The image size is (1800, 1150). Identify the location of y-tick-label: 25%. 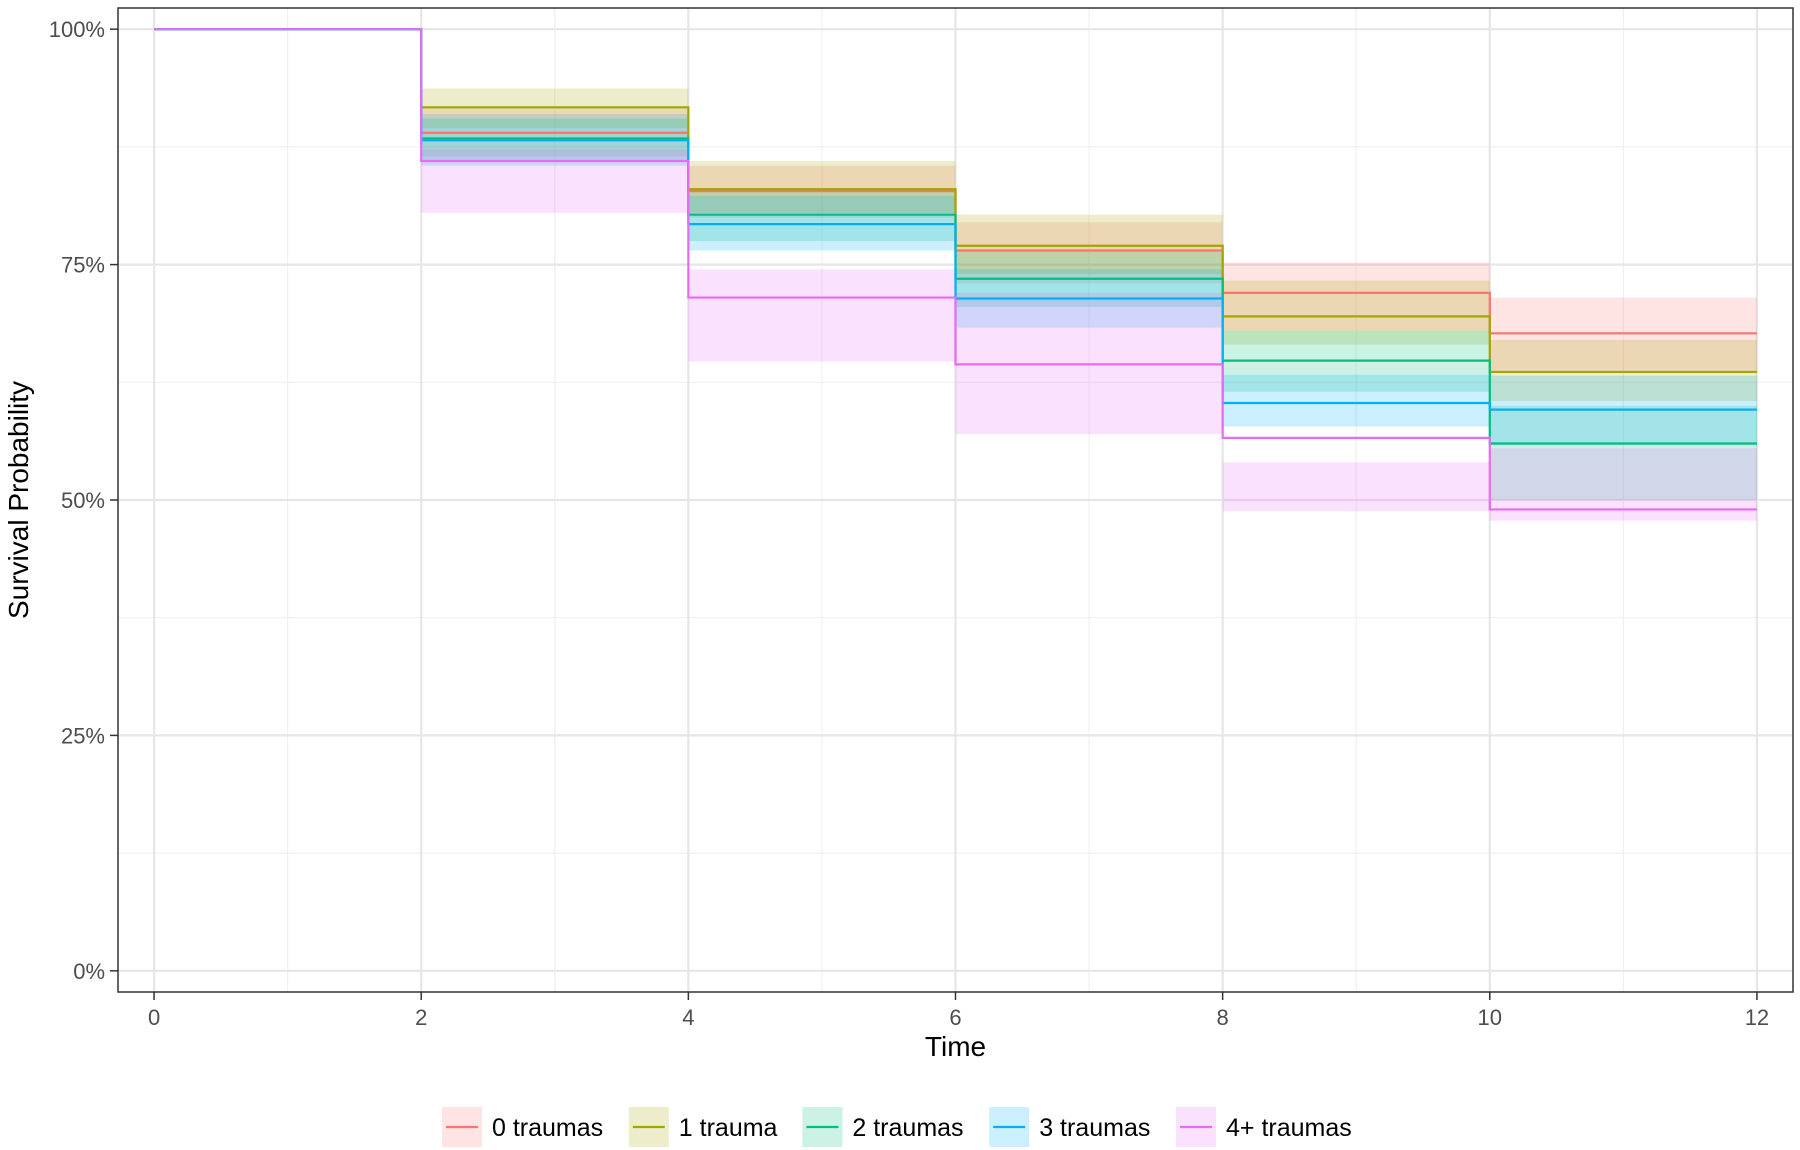
(83, 735).